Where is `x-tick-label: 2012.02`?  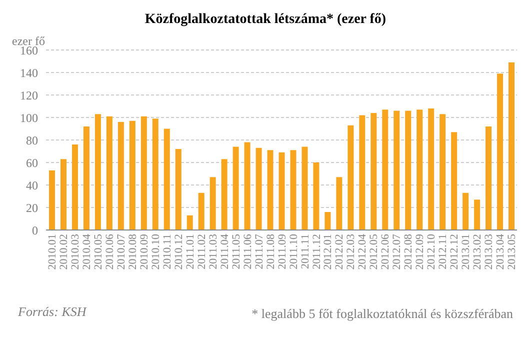
x-tick-label: 2012.02 is located at coordinates (340, 252).